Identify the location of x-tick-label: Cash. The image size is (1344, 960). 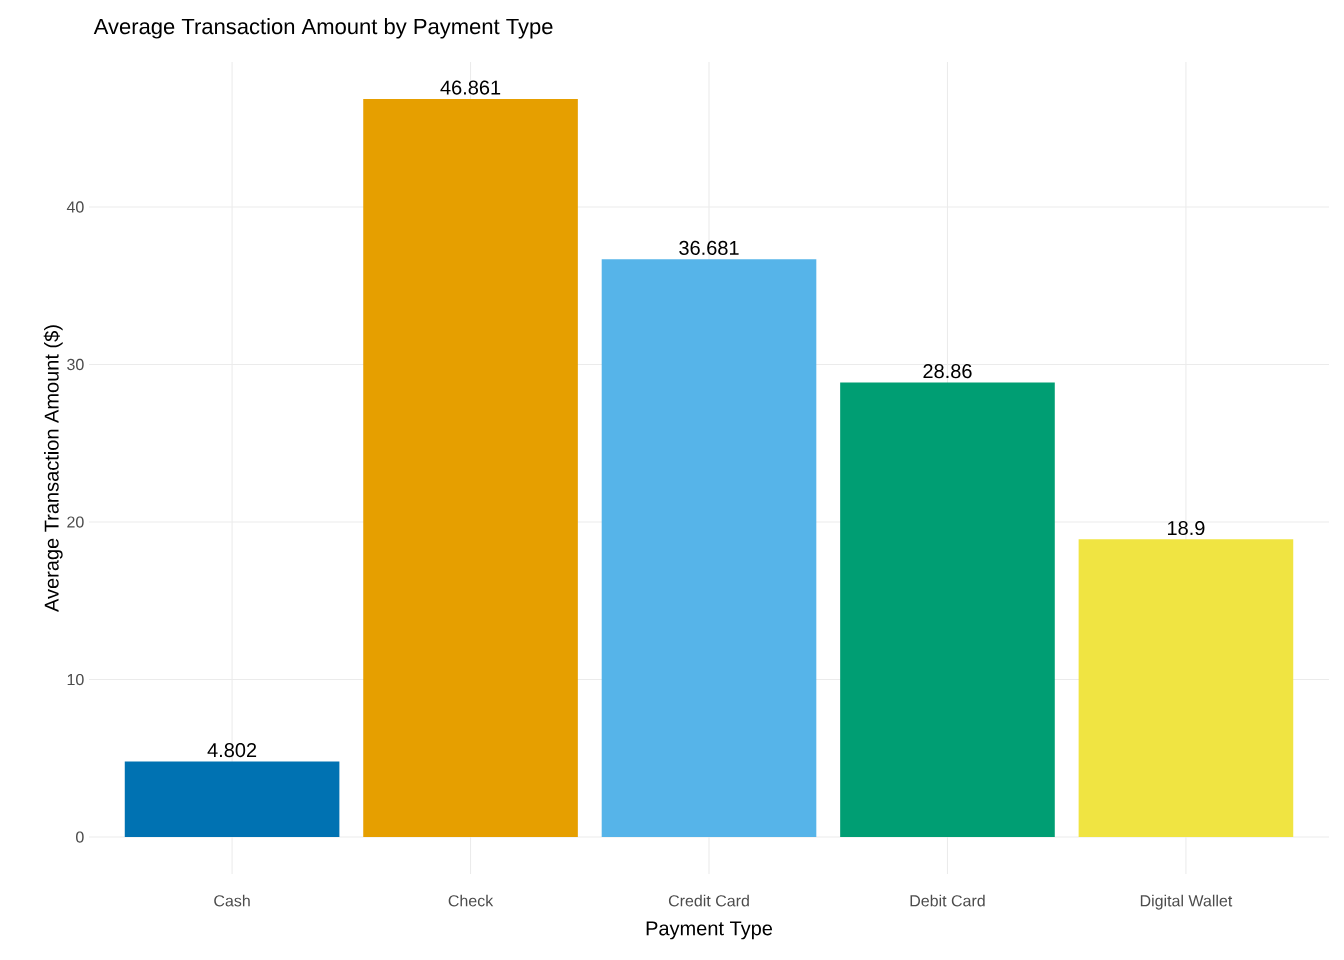
(232, 900).